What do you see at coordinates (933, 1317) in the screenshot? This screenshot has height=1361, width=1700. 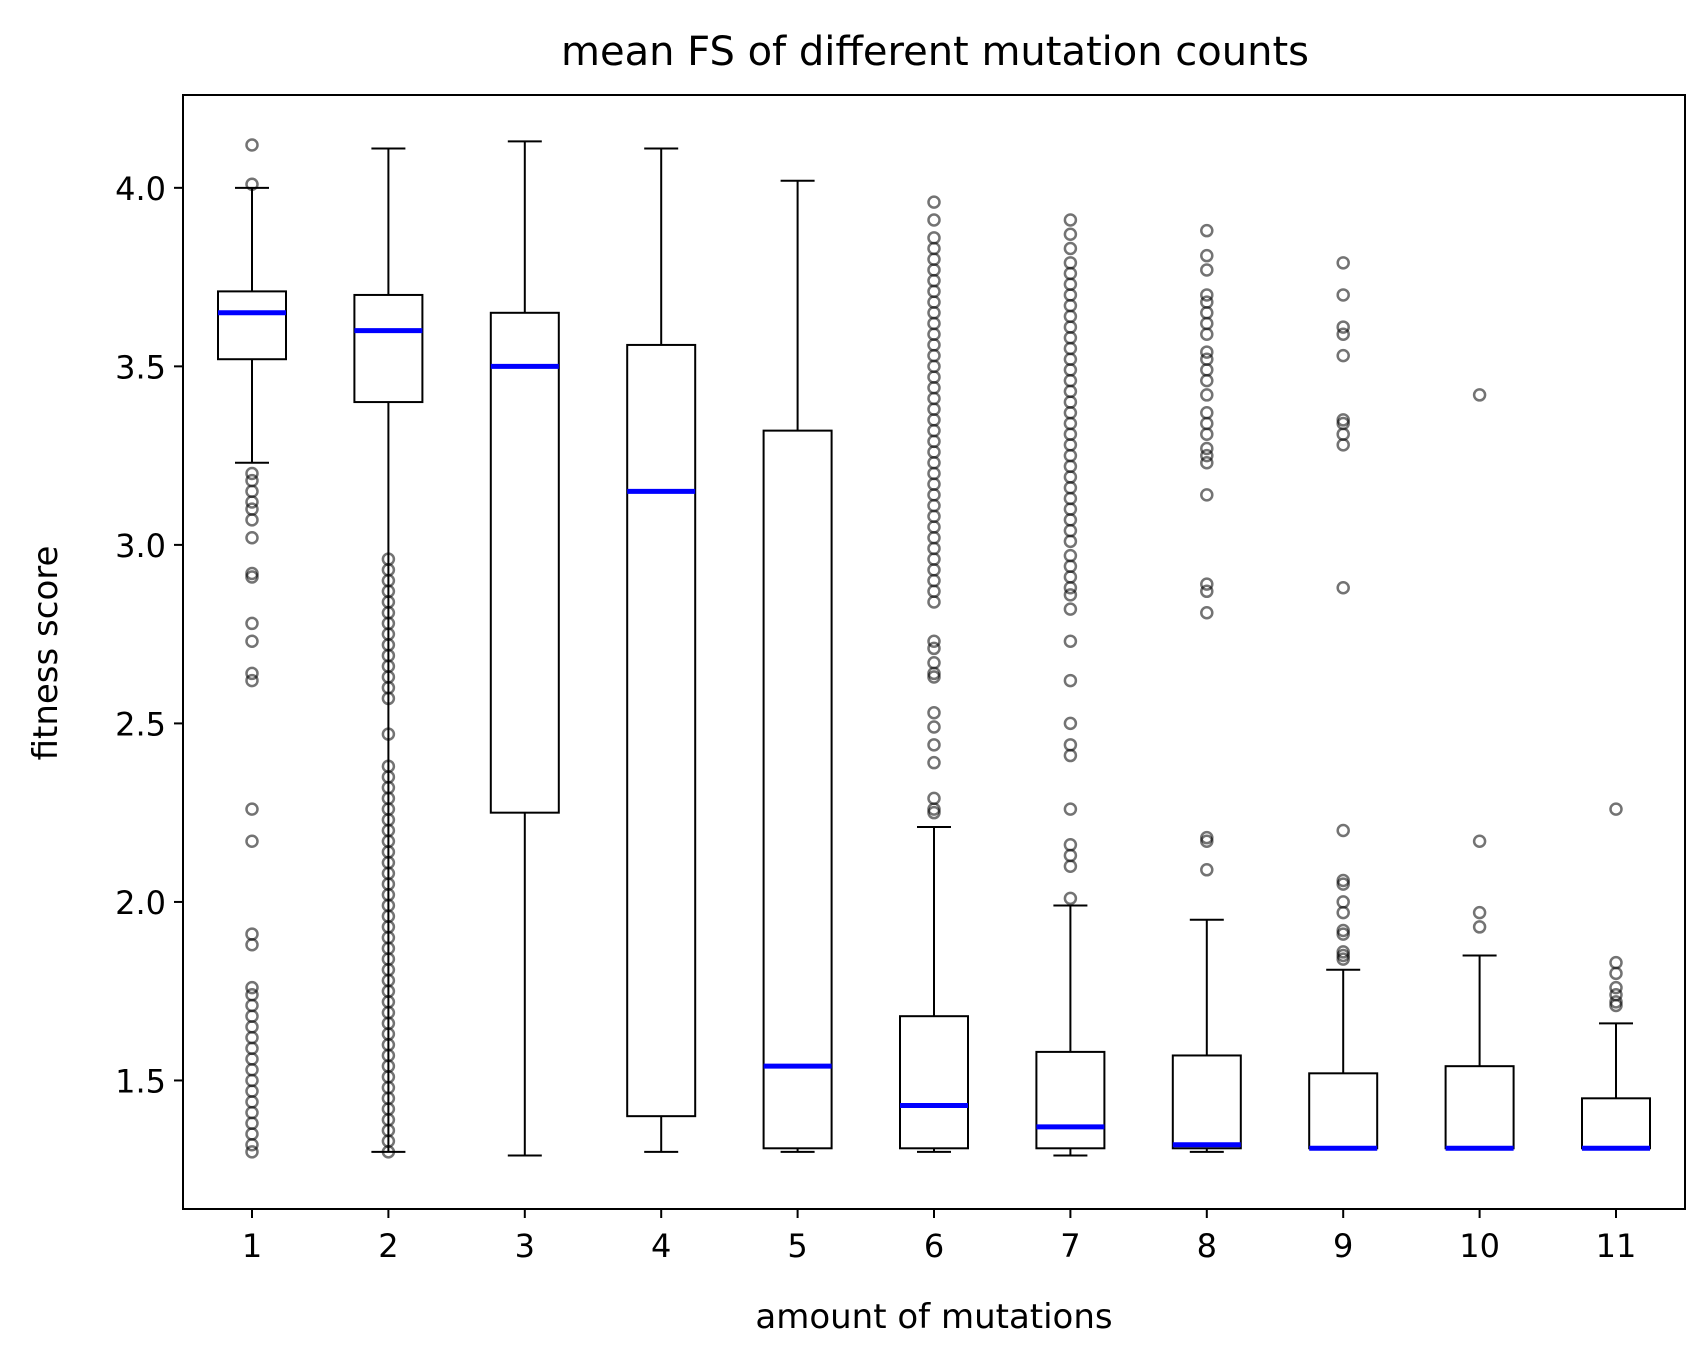 I see `x-axis-label: amount of mutations` at bounding box center [933, 1317].